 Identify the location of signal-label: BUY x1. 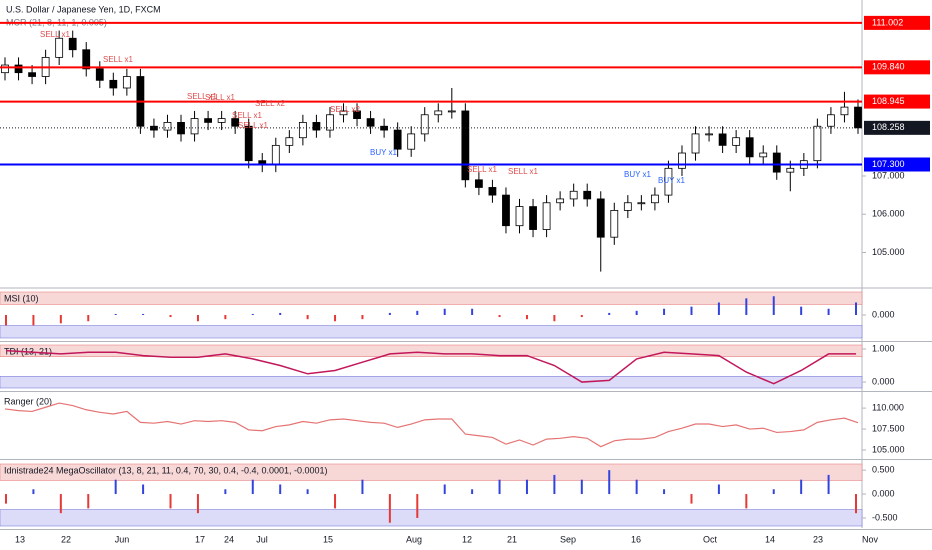
(672, 180).